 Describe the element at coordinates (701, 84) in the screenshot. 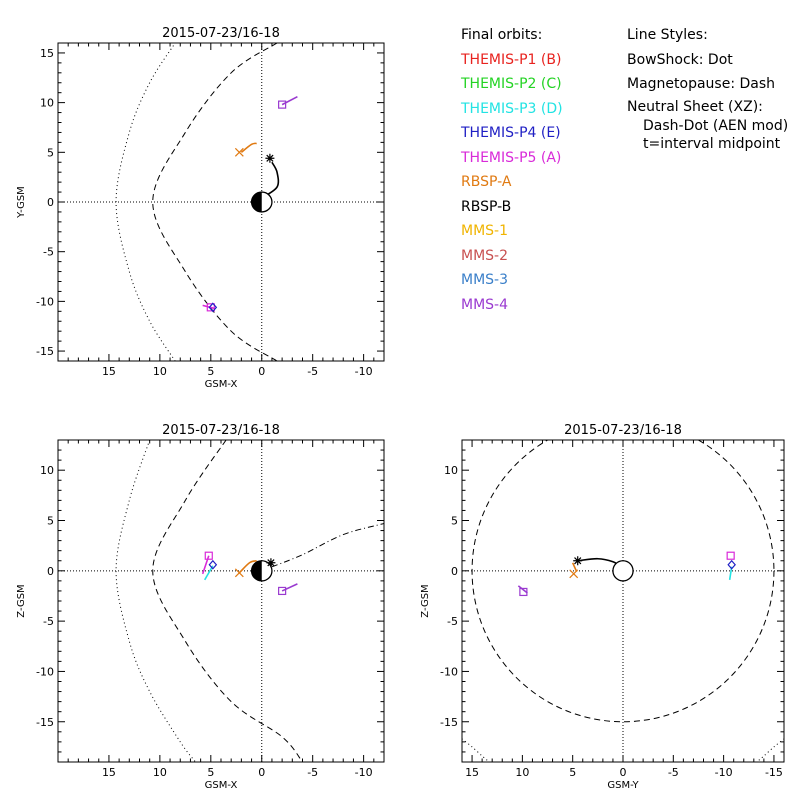

I see `magnetopause-style-label: Magnetopause: Dash` at that location.